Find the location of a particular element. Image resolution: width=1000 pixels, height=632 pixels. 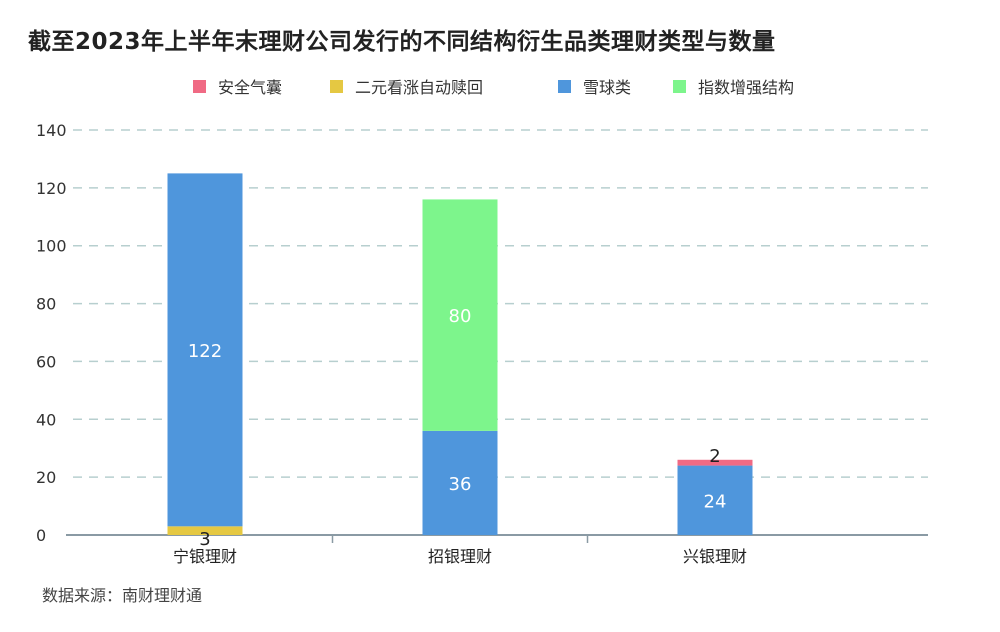

legend-swatch-index-enhanced is located at coordinates (679, 86).